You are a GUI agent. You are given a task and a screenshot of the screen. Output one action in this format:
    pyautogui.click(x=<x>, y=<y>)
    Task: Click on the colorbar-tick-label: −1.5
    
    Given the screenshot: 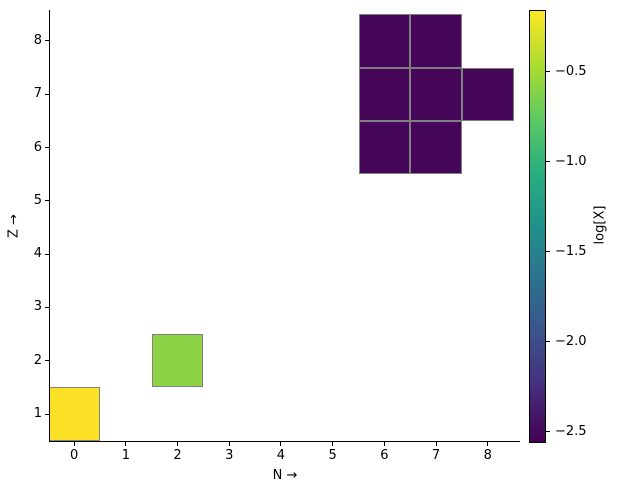 What is the action you would take?
    pyautogui.click(x=571, y=251)
    